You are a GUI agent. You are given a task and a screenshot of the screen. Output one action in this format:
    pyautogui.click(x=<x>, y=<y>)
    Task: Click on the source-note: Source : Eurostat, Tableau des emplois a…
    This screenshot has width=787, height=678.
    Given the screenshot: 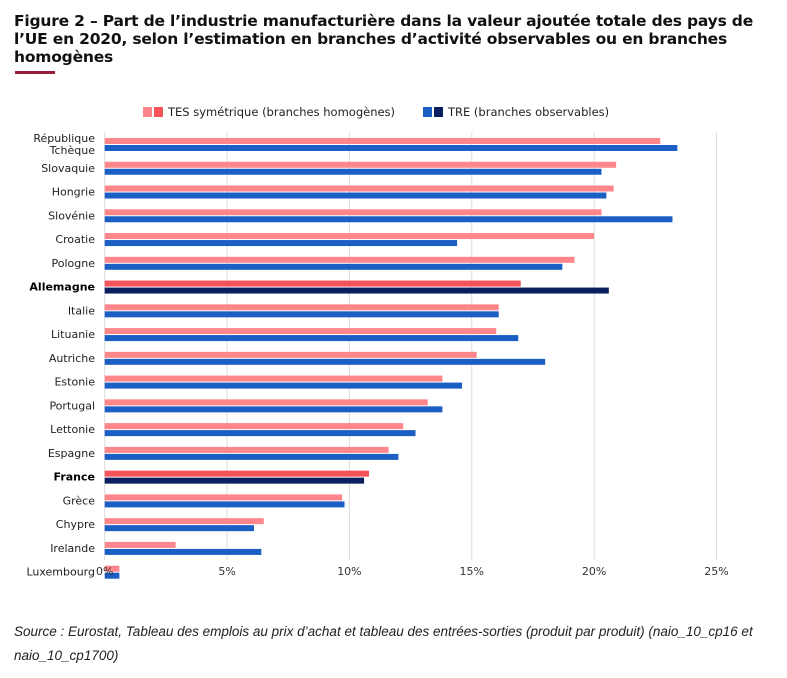 What is the action you would take?
    pyautogui.click(x=383, y=643)
    